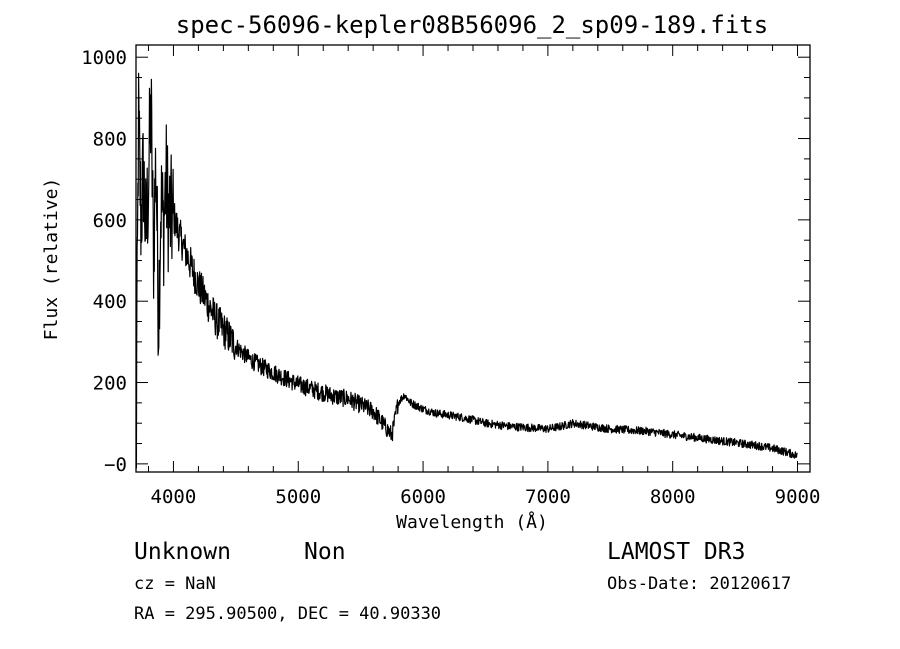 This screenshot has width=900, height=649. What do you see at coordinates (182, 552) in the screenshot?
I see `class-label: Unknown` at bounding box center [182, 552].